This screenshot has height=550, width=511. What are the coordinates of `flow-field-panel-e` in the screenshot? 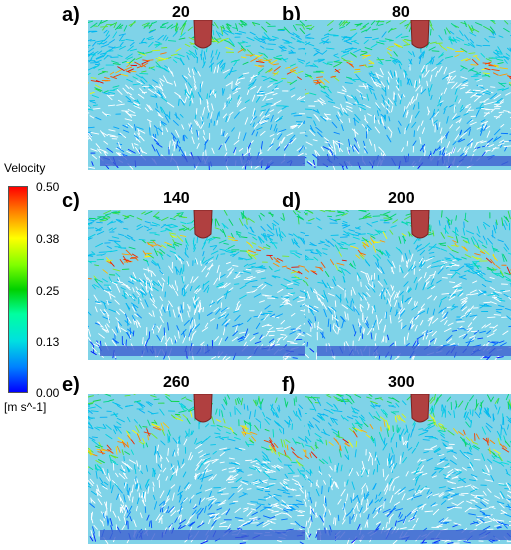 It's located at (203, 469).